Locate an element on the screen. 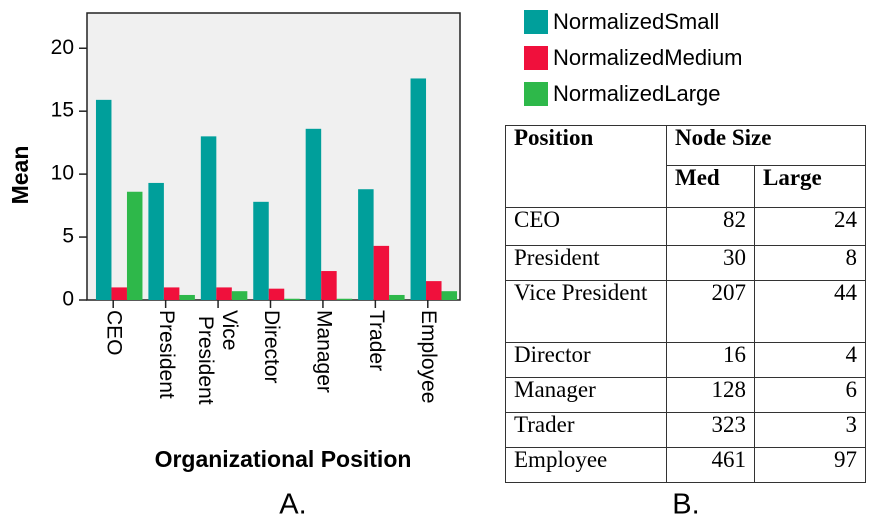 The height and width of the screenshot is (522, 870). header-cell: Med is located at coordinates (710, 186).